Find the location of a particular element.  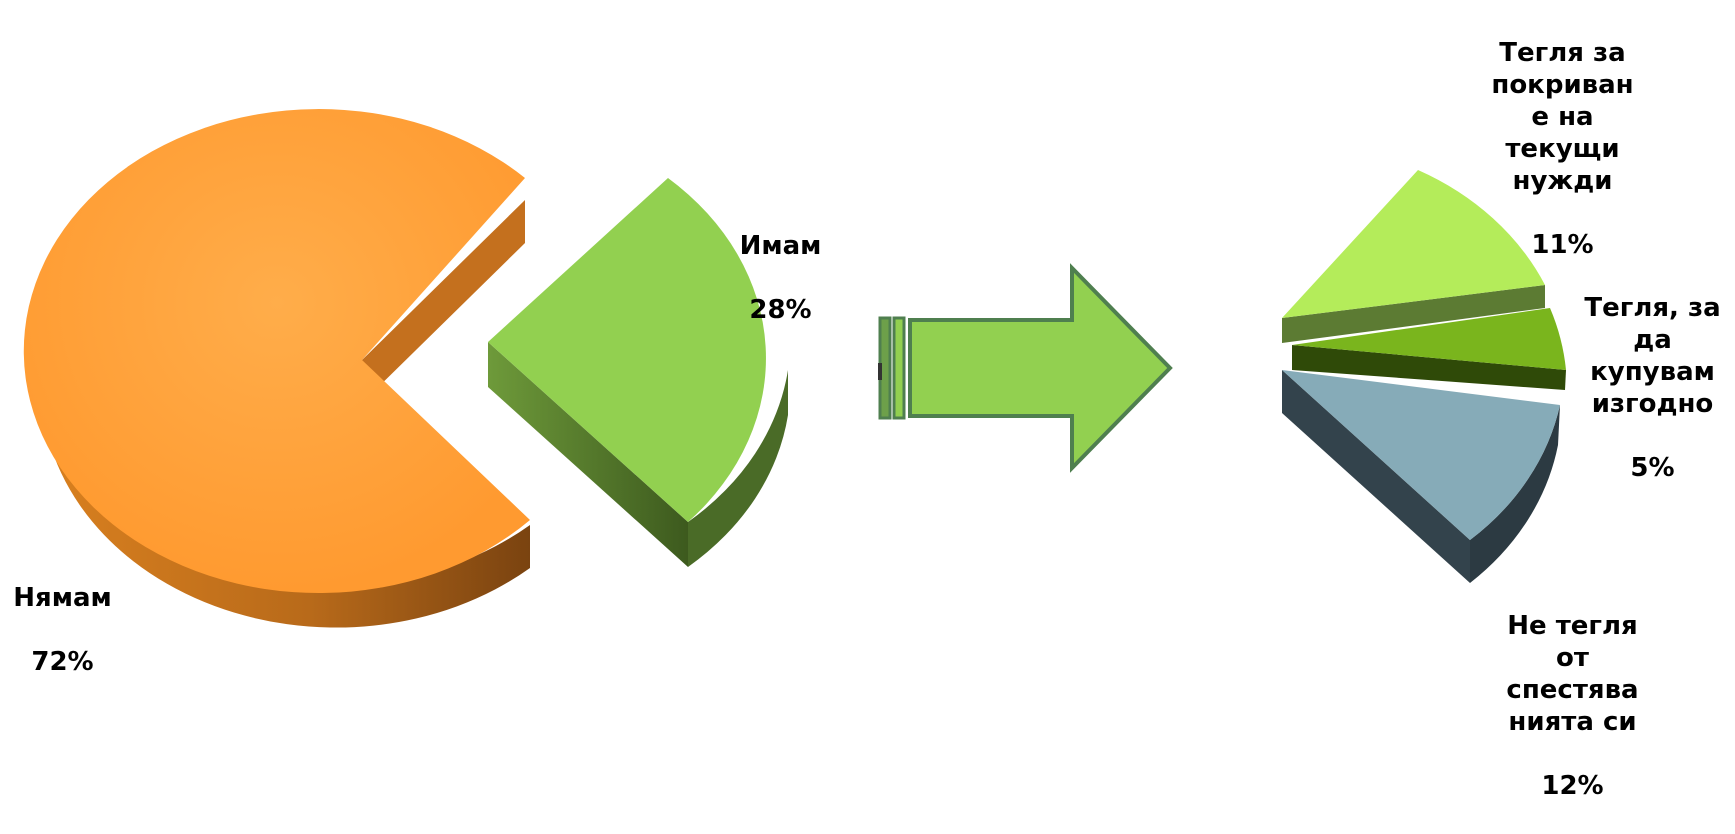

slice-ne-tegla-side is located at coordinates (1376, 476).